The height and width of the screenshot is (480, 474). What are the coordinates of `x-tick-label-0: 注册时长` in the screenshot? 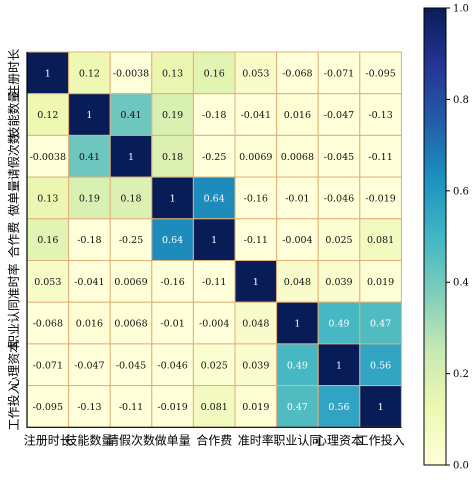 It's located at (48, 439).